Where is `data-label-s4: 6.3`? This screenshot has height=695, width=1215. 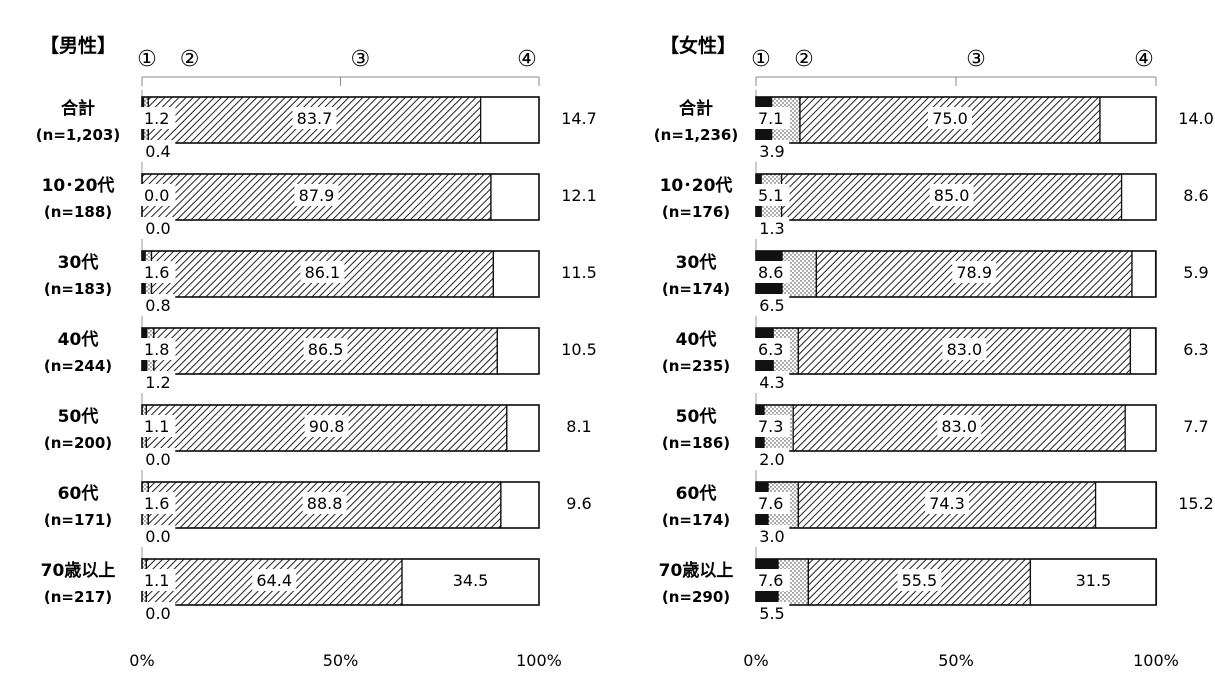 data-label-s4: 6.3 is located at coordinates (1195, 349).